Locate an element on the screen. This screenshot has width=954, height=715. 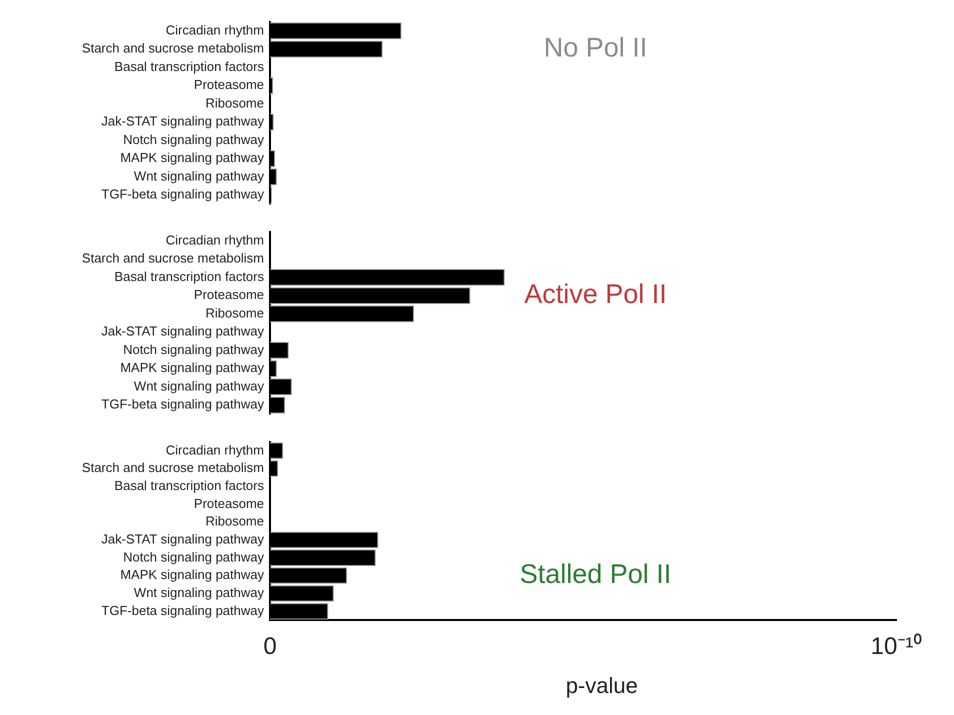
text: Active Pol II is located at coordinates (595, 294).